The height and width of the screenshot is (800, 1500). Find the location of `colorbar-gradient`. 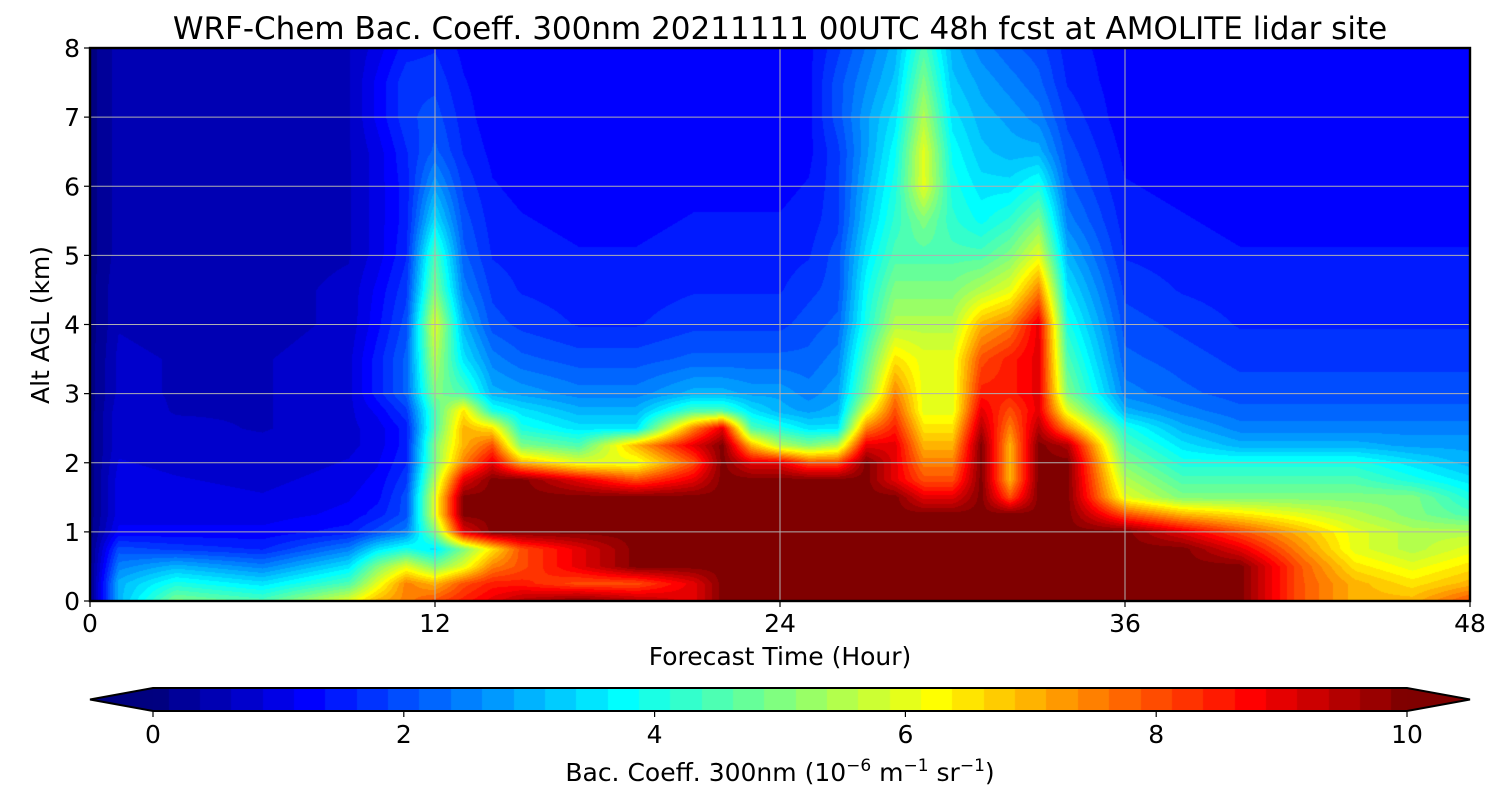

colorbar-gradient is located at coordinates (780, 699).